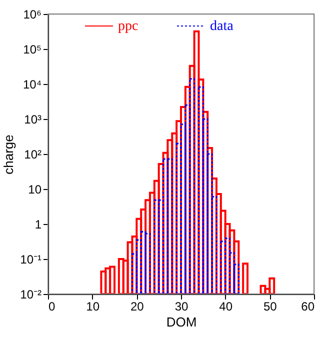 The height and width of the screenshot is (342, 335). What do you see at coordinates (31, 295) in the screenshot?
I see `y-tick-label: 10⁻²` at bounding box center [31, 295].